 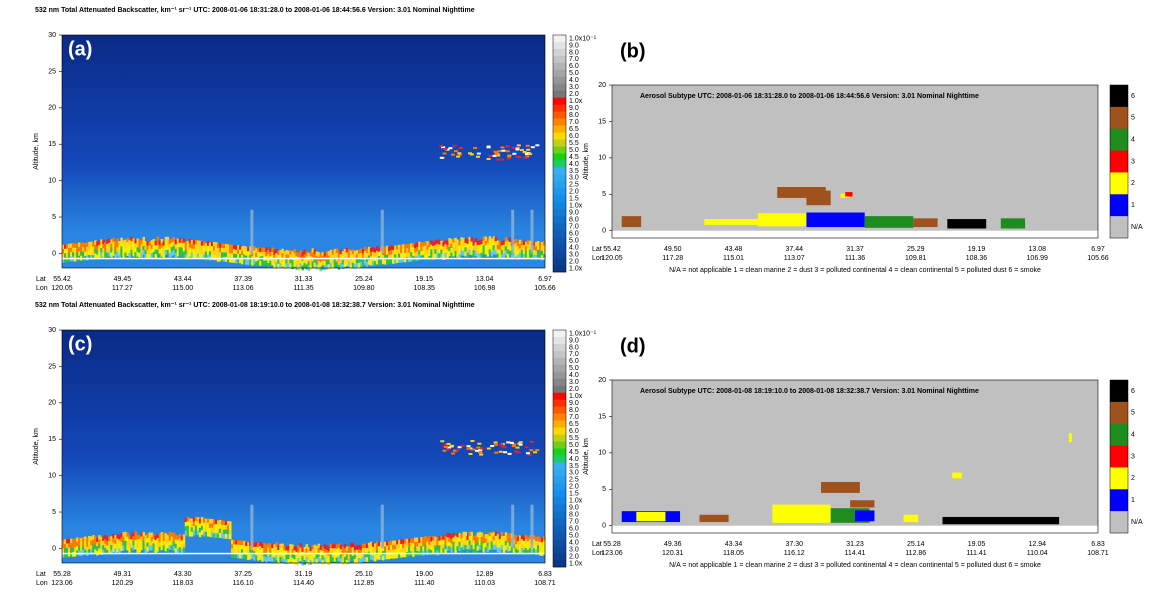 I want to click on colorbar-frame, so click(x=559, y=448).